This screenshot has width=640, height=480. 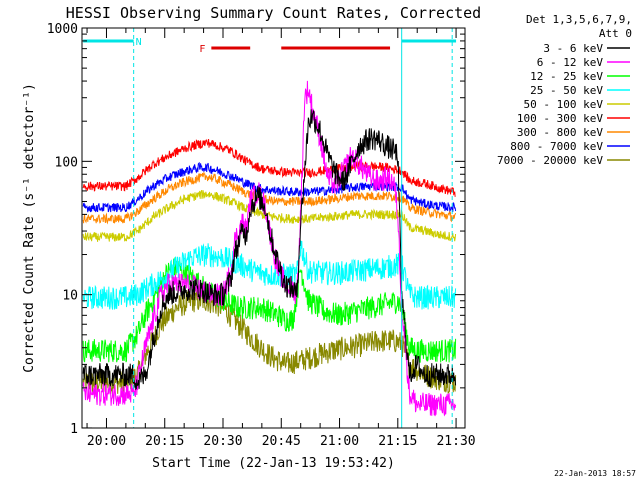 I want to click on x-tick-label-4: 21:00, so click(x=339, y=441).